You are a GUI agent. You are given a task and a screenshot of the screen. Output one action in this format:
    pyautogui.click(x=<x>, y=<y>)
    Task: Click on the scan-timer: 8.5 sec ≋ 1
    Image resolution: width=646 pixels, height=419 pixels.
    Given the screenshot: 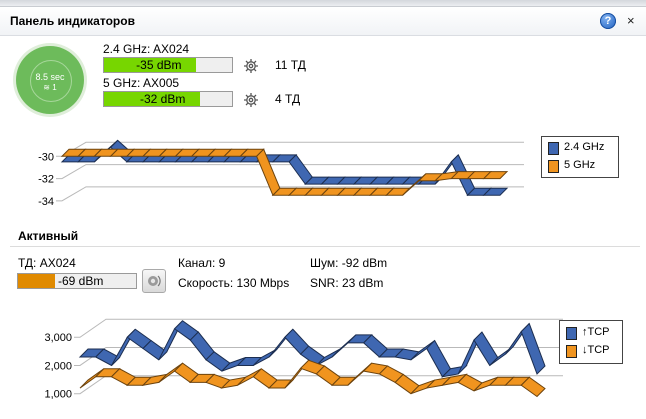 What is the action you would take?
    pyautogui.click(x=50, y=80)
    